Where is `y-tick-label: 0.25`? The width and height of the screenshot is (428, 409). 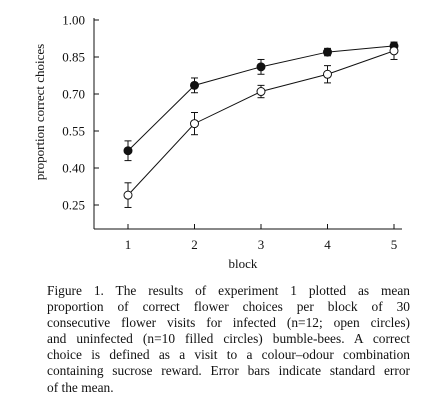
y-tick-label: 0.25 is located at coordinates (73, 205).